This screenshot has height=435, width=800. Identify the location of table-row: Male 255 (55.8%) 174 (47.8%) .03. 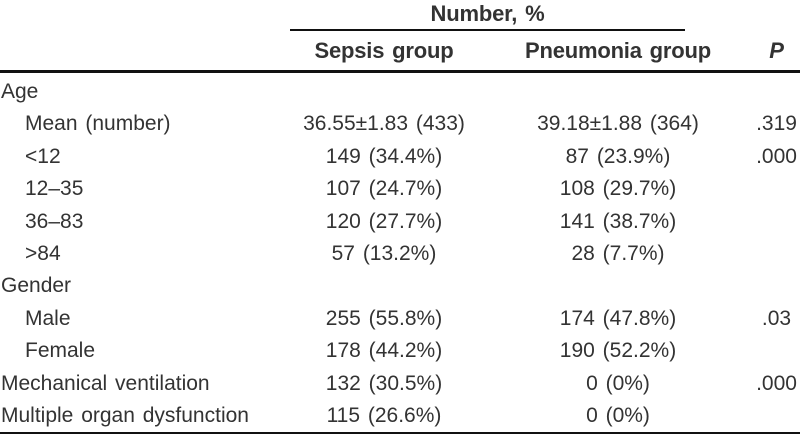
(400, 319).